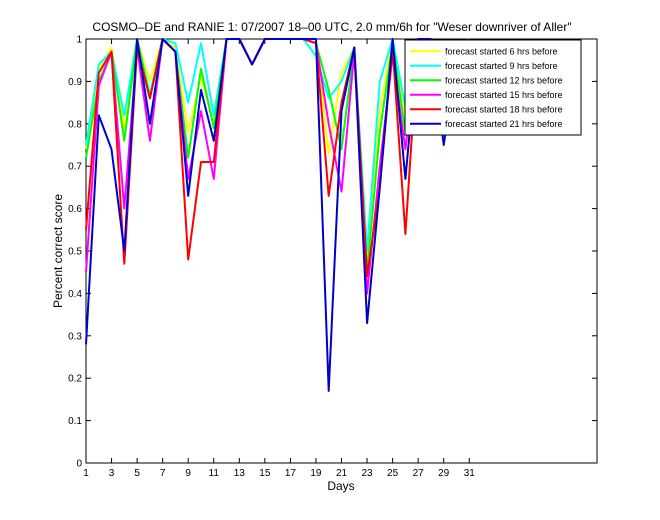 This screenshot has height=520, width=660. What do you see at coordinates (188, 473) in the screenshot?
I see `x-tick-label: 9` at bounding box center [188, 473].